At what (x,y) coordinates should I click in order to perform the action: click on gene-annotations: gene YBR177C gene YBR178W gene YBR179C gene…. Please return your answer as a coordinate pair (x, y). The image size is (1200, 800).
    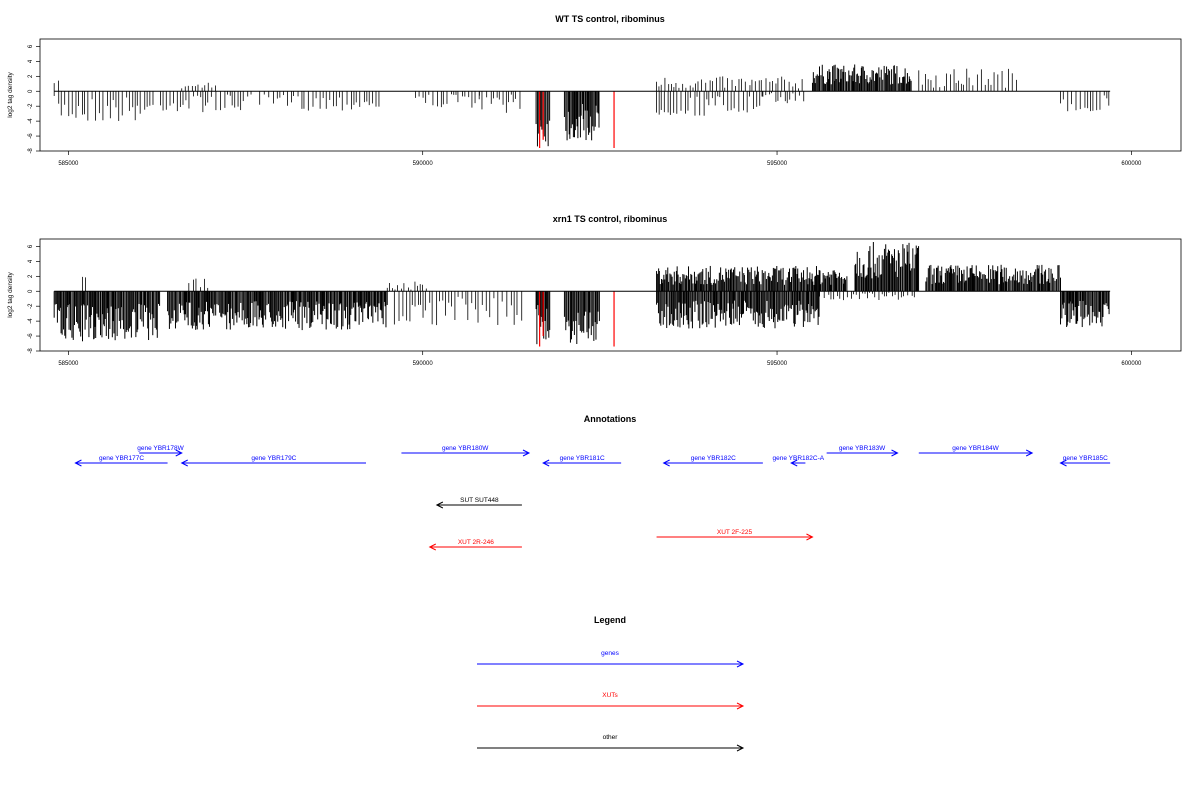
    Looking at the image, I should click on (592, 456).